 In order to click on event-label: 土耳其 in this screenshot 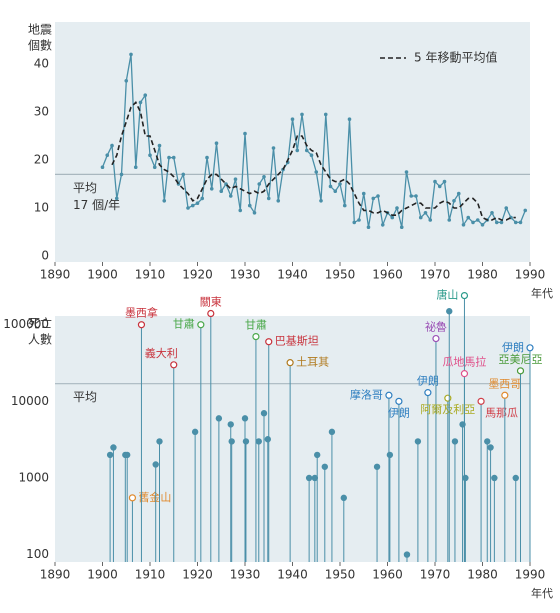, I will do `click(312, 362)`.